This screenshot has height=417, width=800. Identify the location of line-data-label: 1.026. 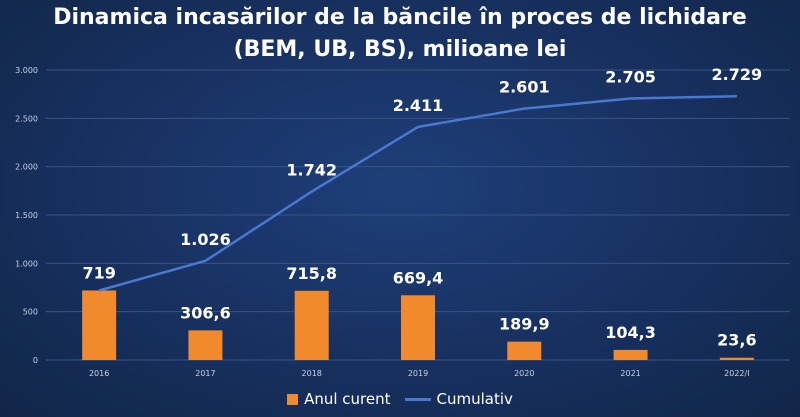
(205, 239).